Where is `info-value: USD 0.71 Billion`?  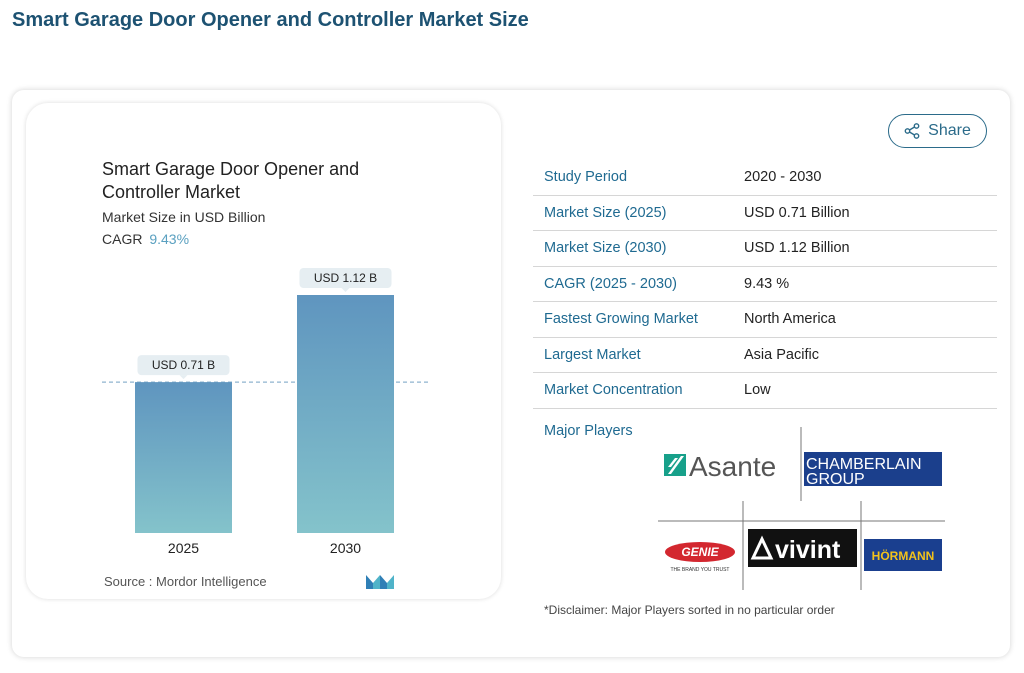
info-value: USD 0.71 Billion is located at coordinates (797, 212).